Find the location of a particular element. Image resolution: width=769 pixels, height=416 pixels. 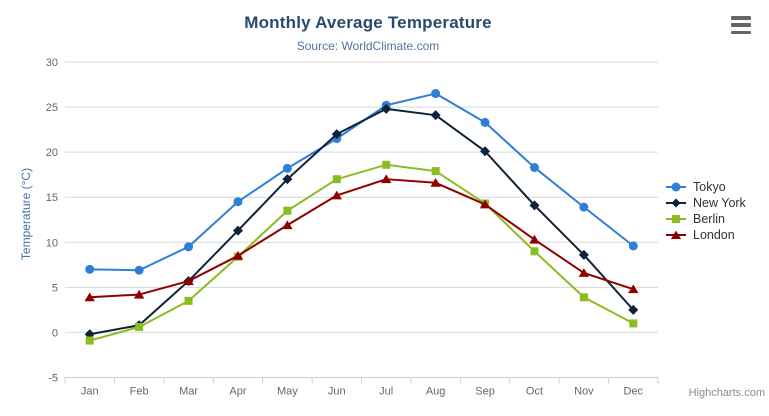

y-axis-tick-label: 0 is located at coordinates (55, 333).